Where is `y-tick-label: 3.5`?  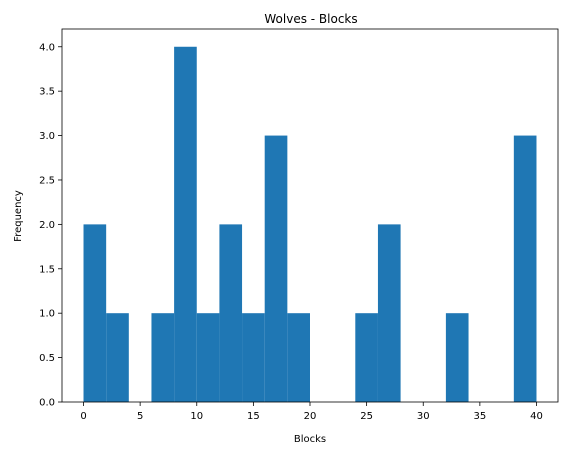 y-tick-label: 3.5 is located at coordinates (47, 92).